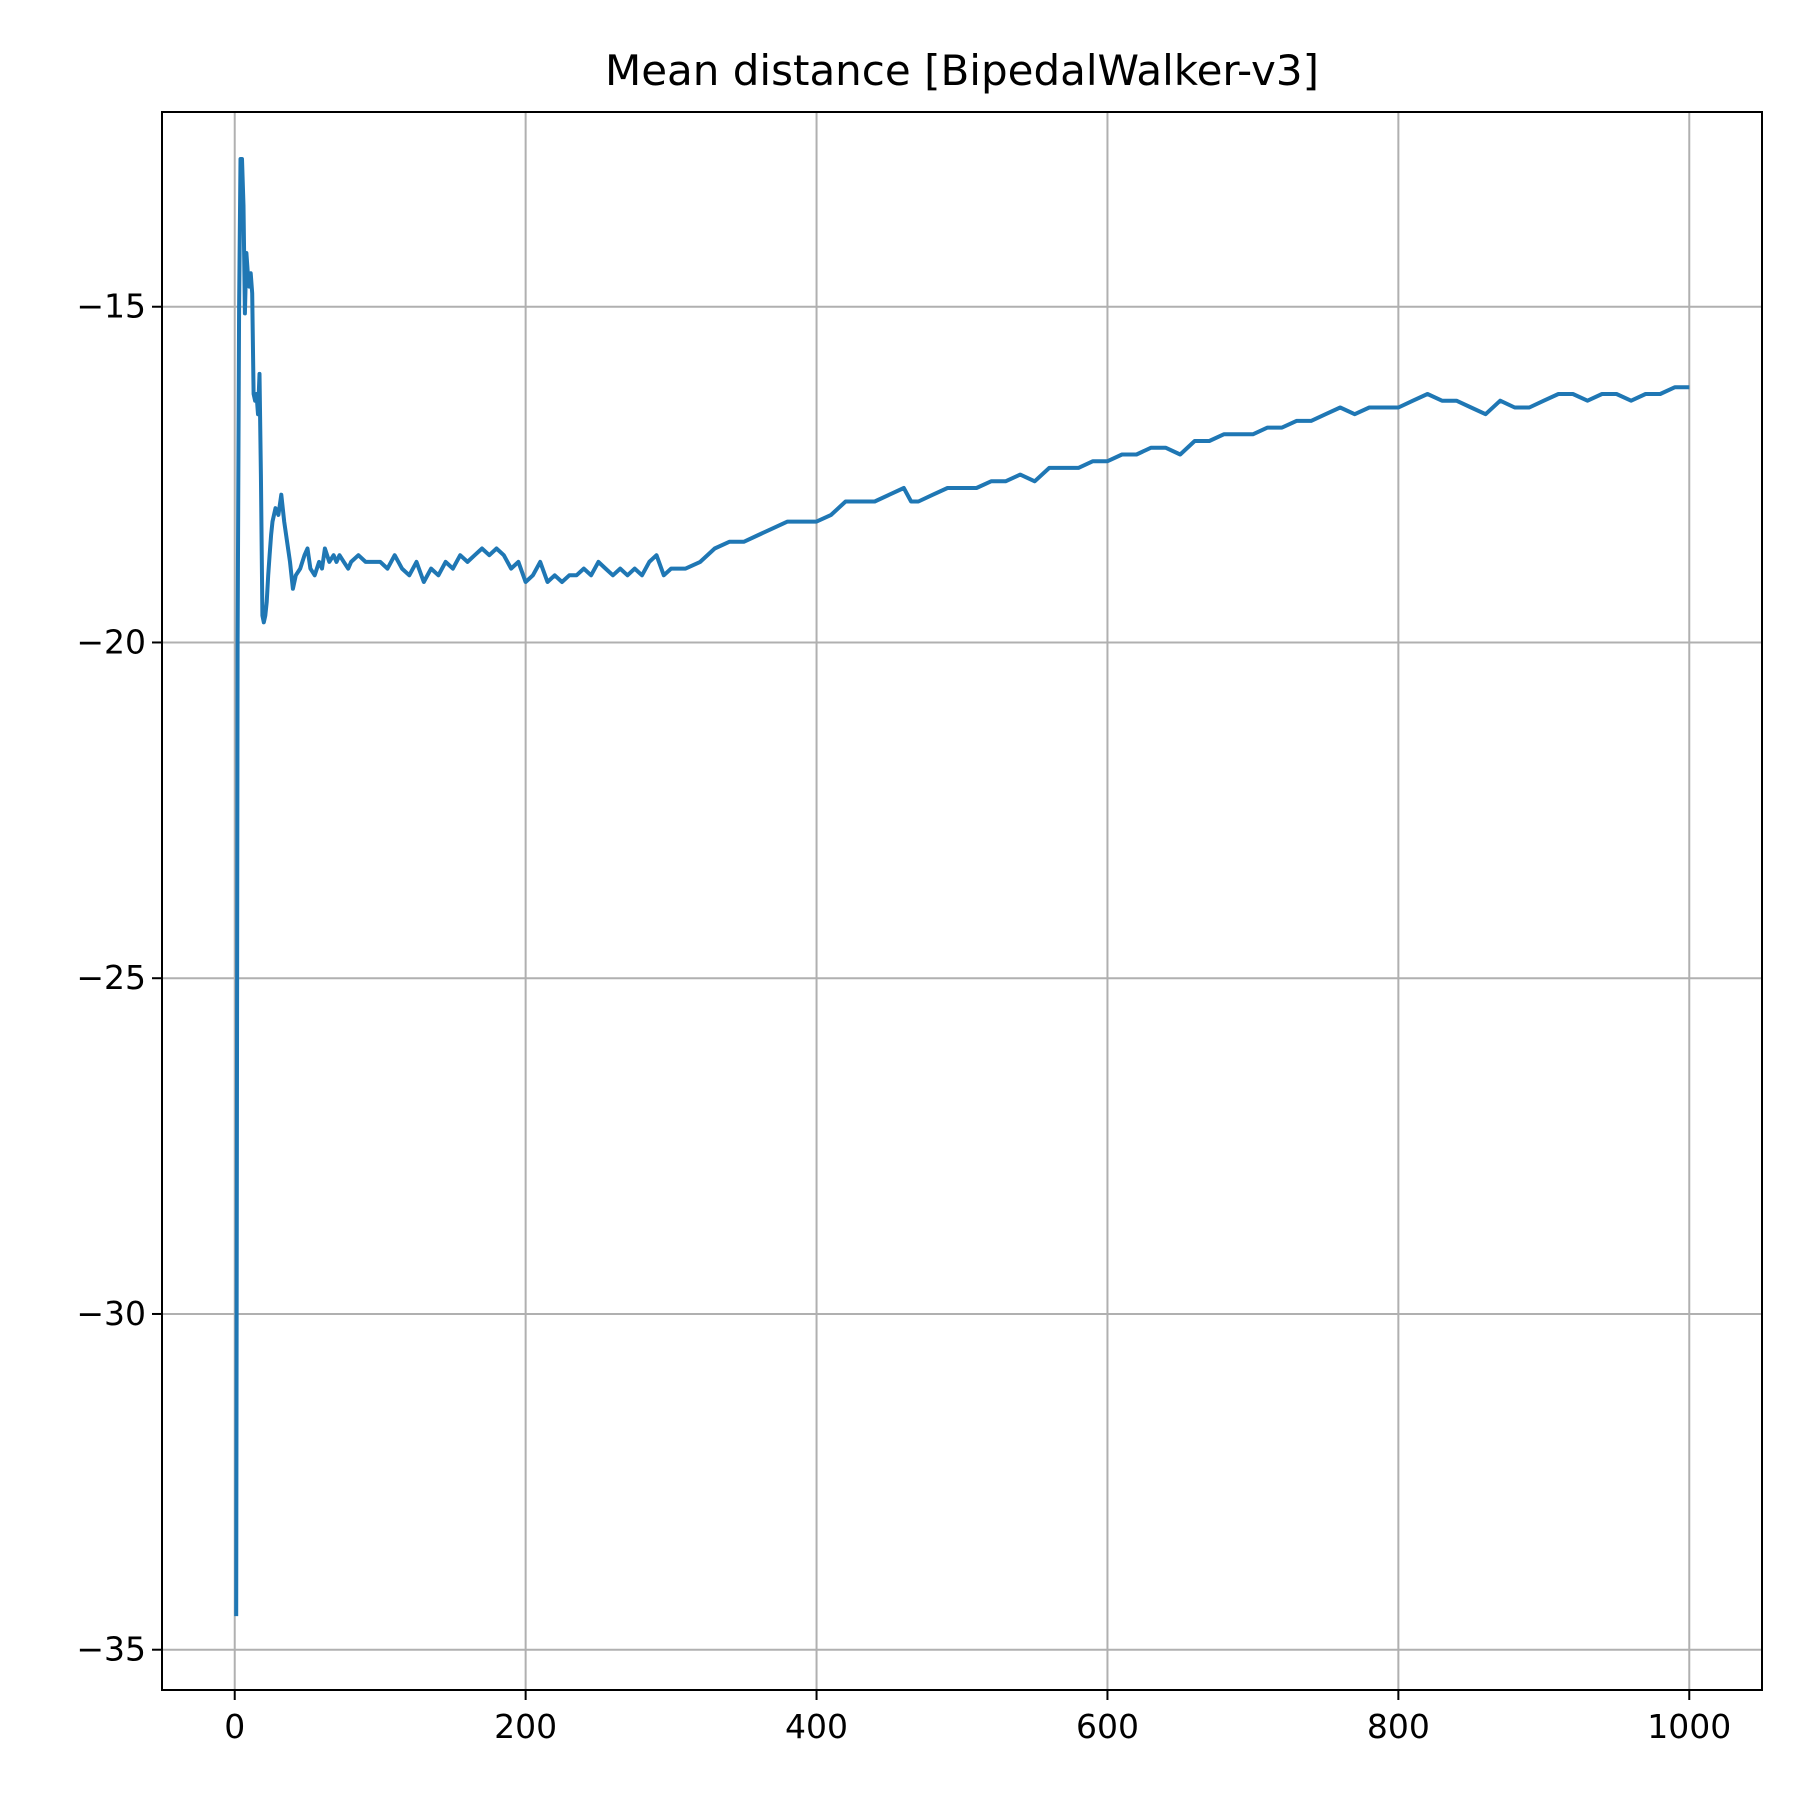  I want to click on x-tick-label-5: 1000, so click(1689, 1726).